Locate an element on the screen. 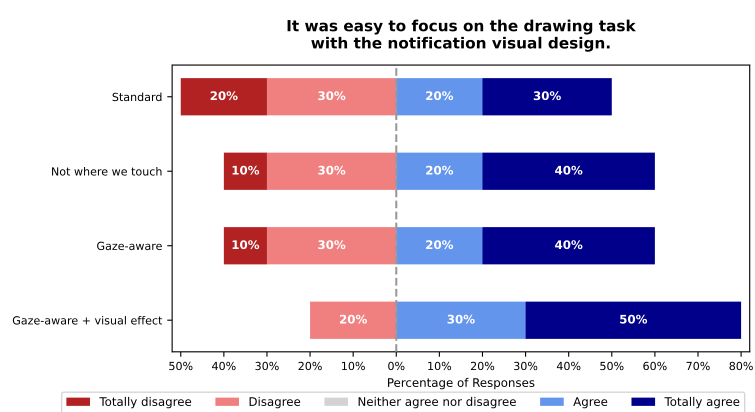 The width and height of the screenshot is (755, 412). x-tick-label: 0% is located at coordinates (396, 366).